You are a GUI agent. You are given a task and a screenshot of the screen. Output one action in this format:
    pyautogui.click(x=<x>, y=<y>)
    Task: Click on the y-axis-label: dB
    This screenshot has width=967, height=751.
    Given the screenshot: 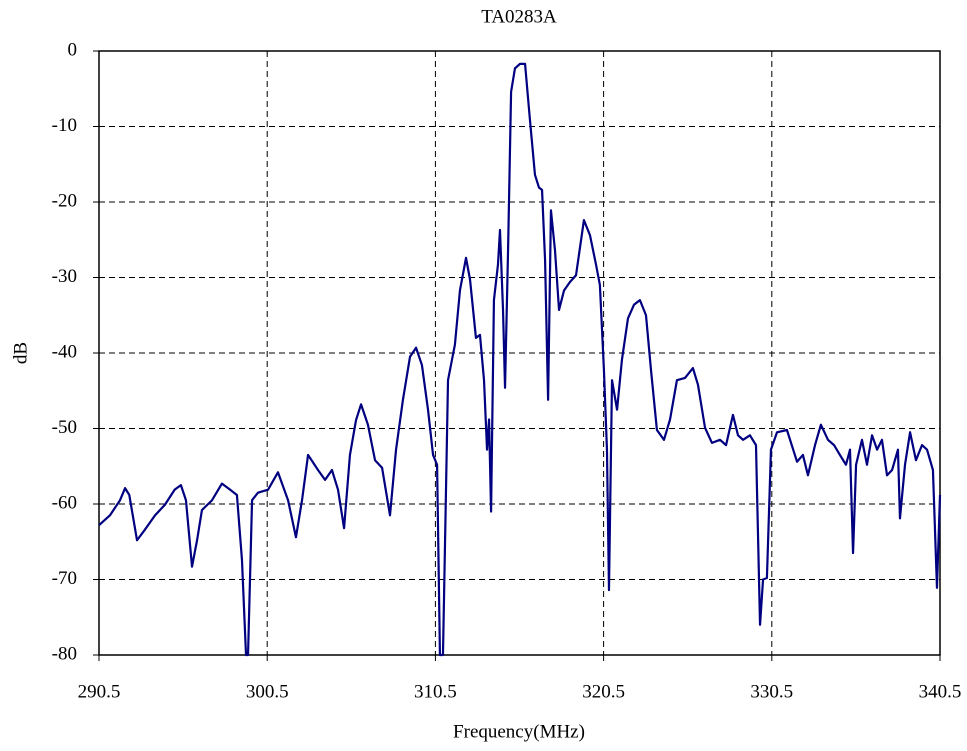 What is the action you would take?
    pyautogui.click(x=20, y=353)
    